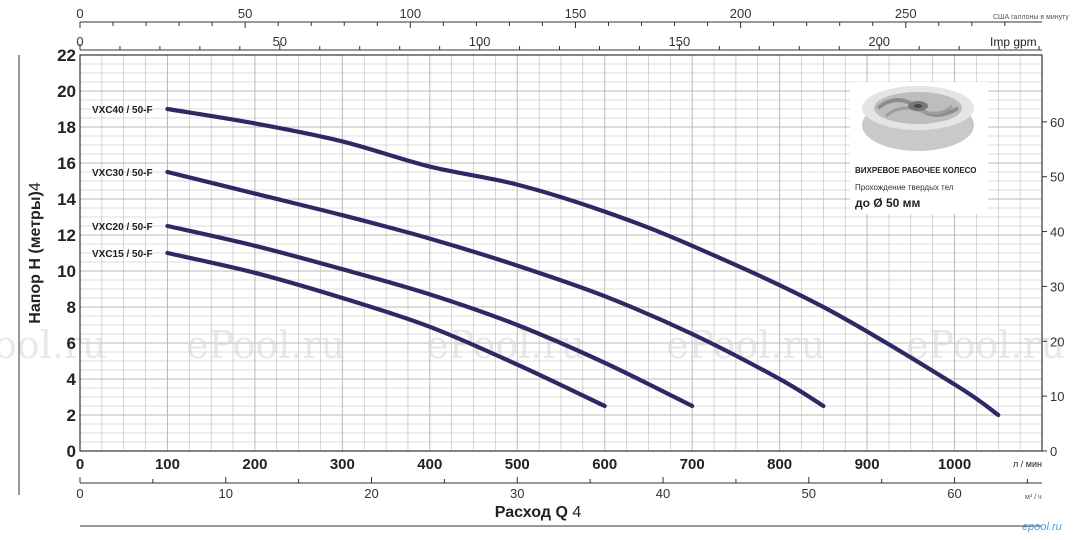 The width and height of the screenshot is (1088, 540). What do you see at coordinates (1031, 17) in the screenshot?
I see `top-us-axis-label: США галлоны в минуту` at bounding box center [1031, 17].